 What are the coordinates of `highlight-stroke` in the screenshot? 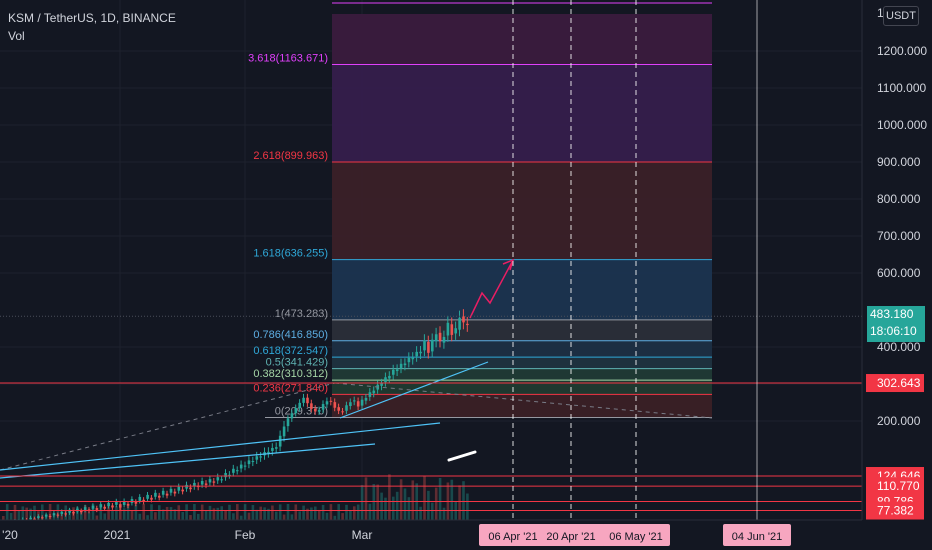 It's located at (462, 456).